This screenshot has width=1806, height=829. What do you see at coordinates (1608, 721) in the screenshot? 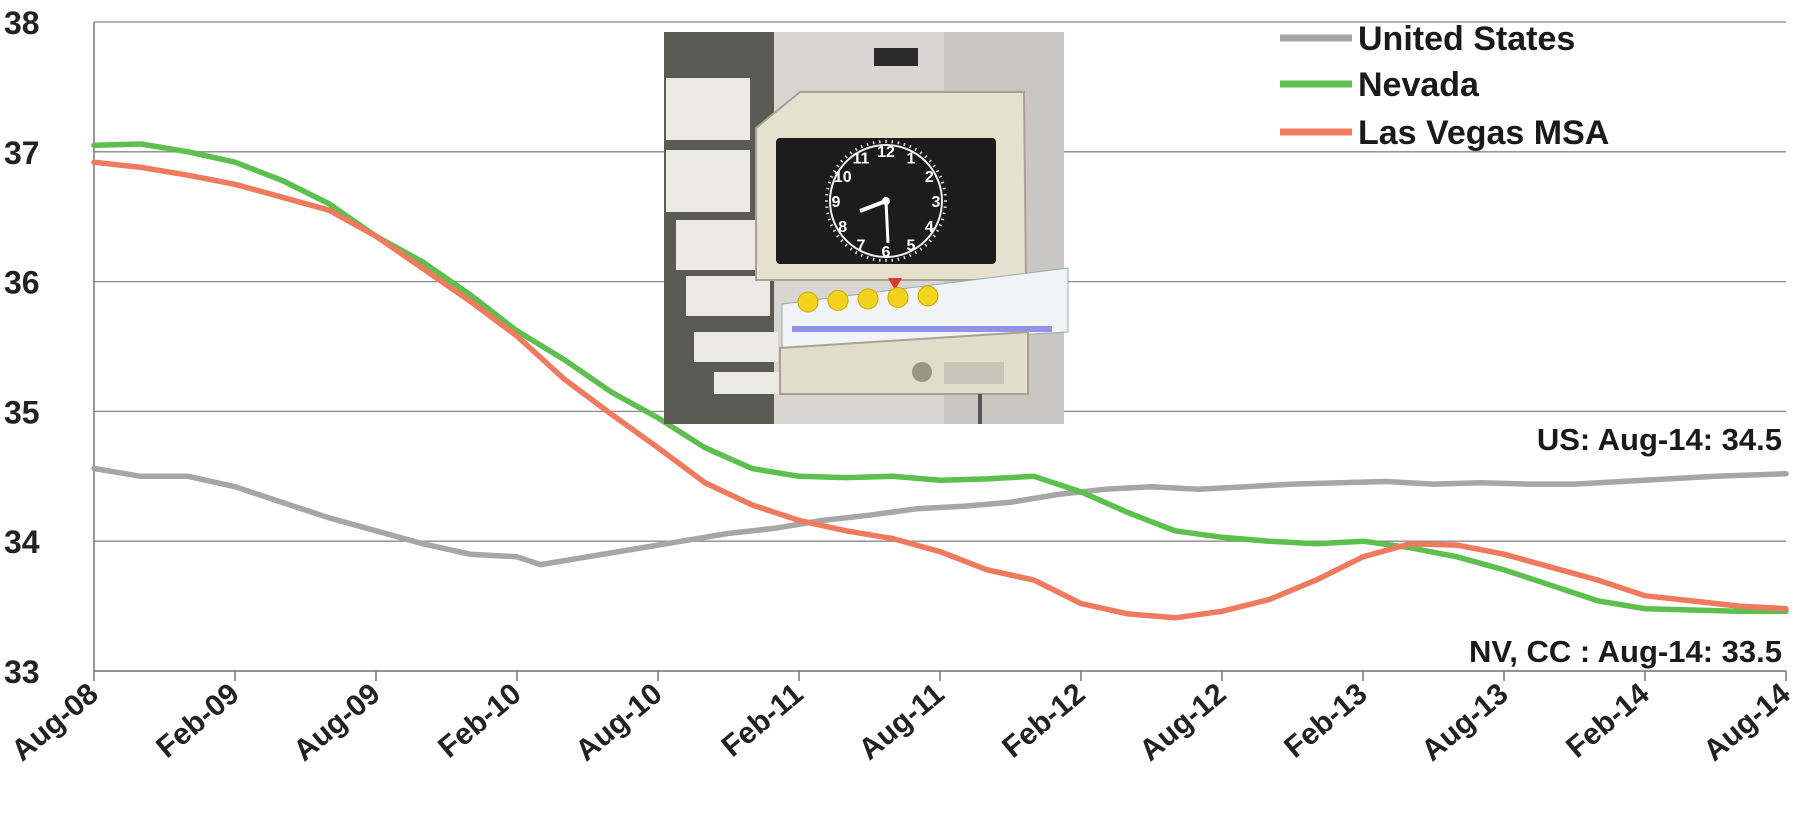
I see `x-tick-label: Feb-14` at bounding box center [1608, 721].